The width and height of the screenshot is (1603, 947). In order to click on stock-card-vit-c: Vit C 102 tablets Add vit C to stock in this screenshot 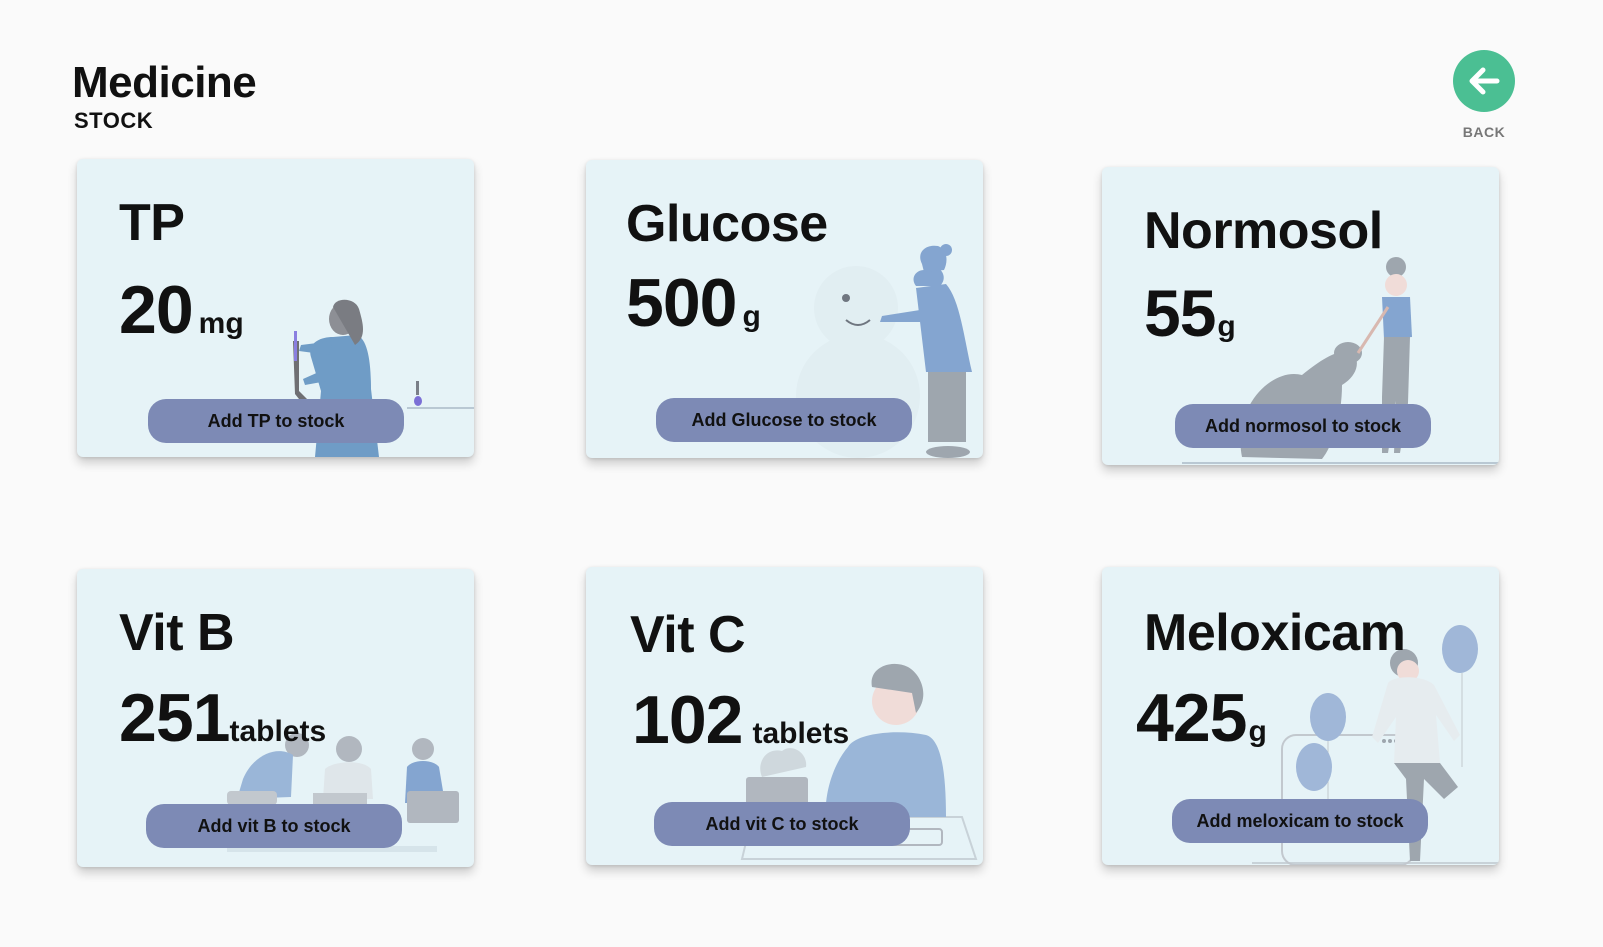, I will do `click(784, 716)`.